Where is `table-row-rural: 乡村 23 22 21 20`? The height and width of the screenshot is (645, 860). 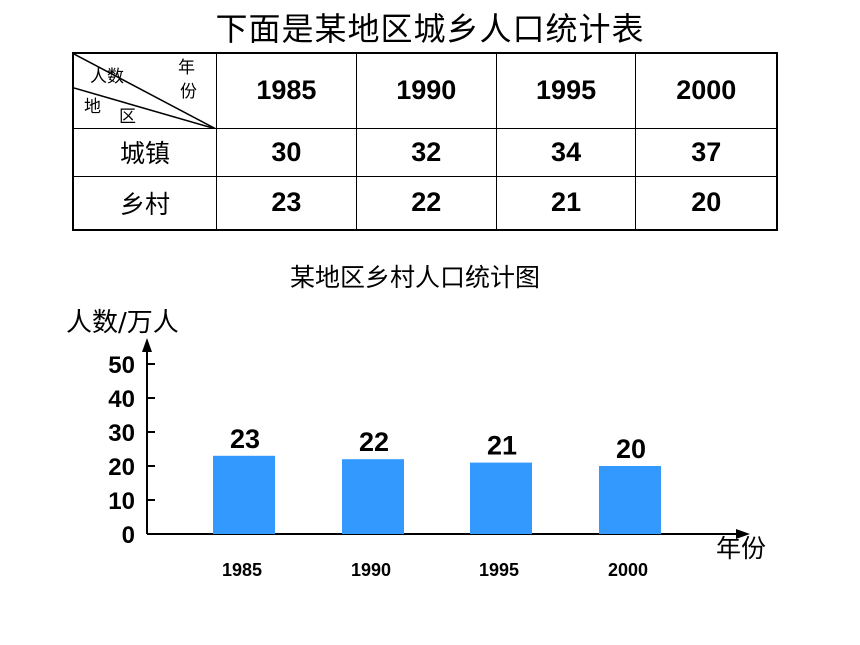 table-row-rural: 乡村 23 22 21 20 is located at coordinates (425, 203).